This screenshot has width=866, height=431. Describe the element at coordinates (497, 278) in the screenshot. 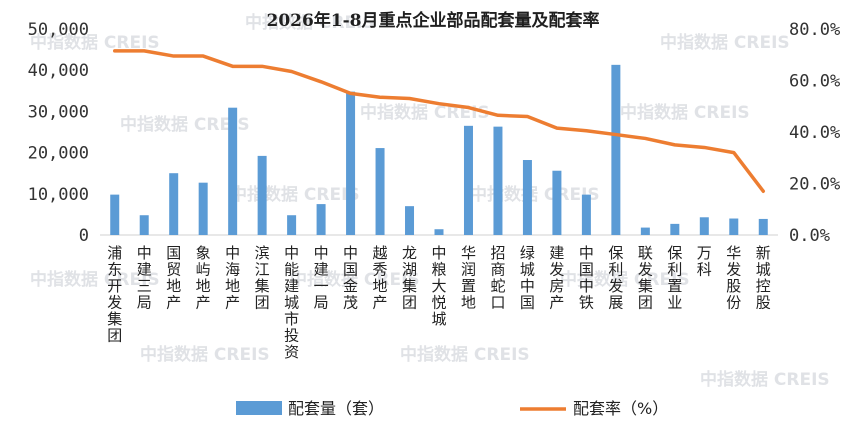

I see `category-label: 招商蛇口` at that location.